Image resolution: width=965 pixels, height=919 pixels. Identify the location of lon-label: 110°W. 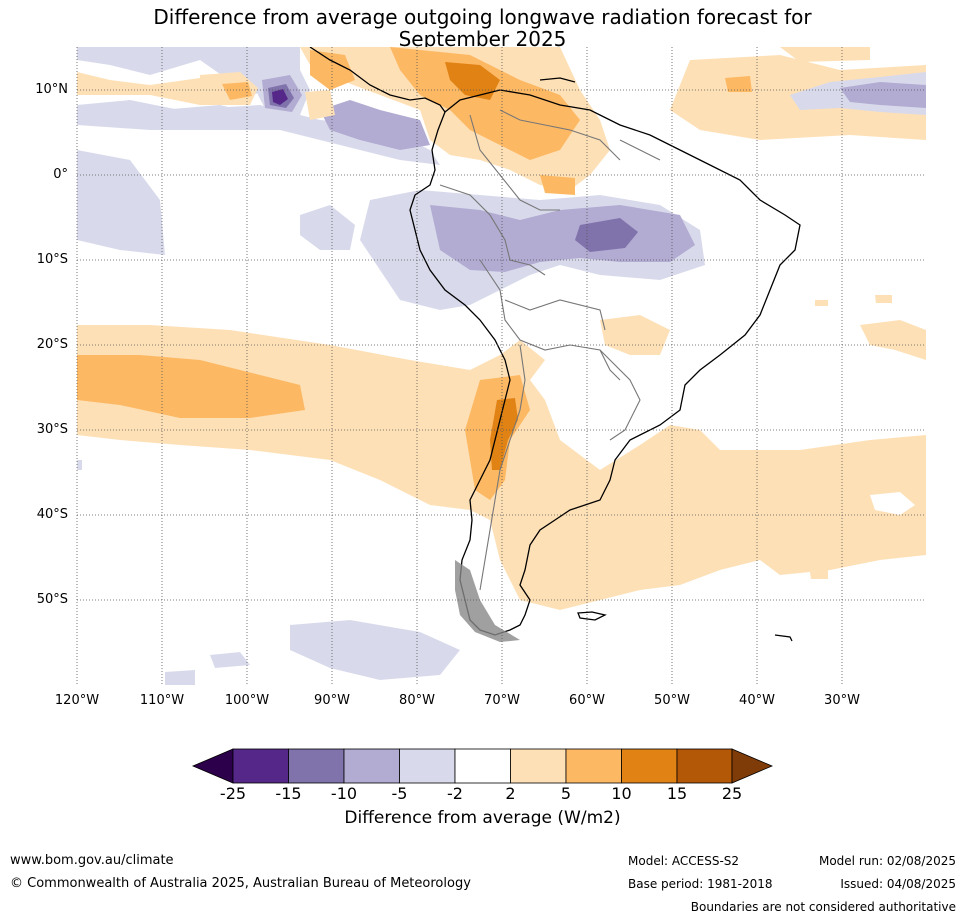
(162, 700).